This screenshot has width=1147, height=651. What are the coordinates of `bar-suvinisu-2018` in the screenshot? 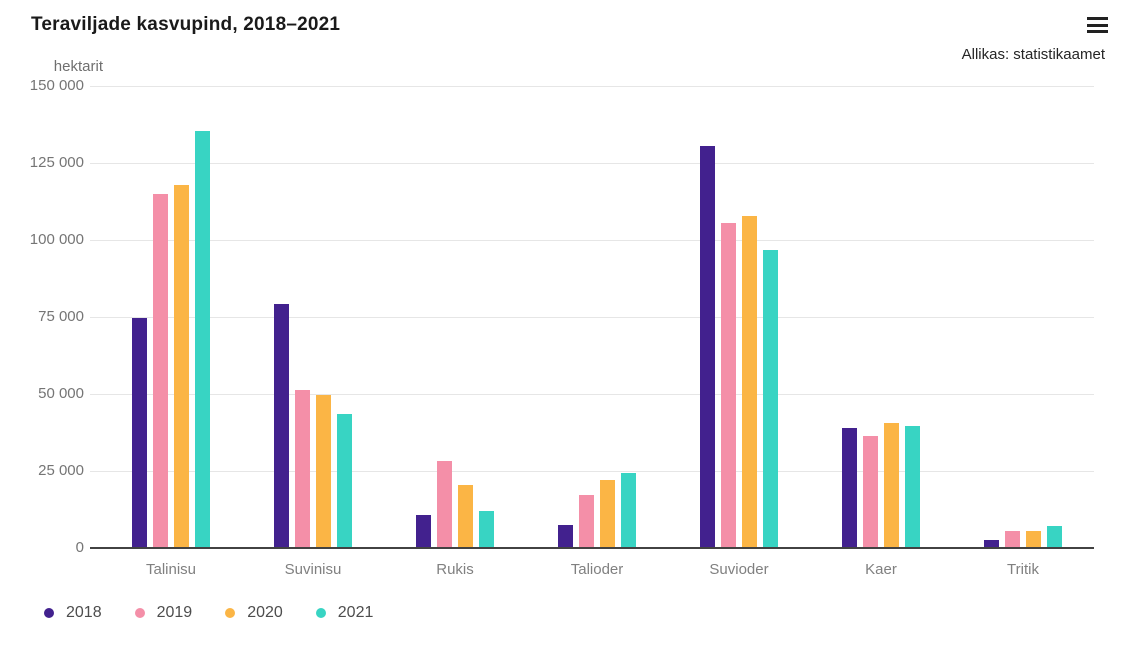 It's located at (281, 426).